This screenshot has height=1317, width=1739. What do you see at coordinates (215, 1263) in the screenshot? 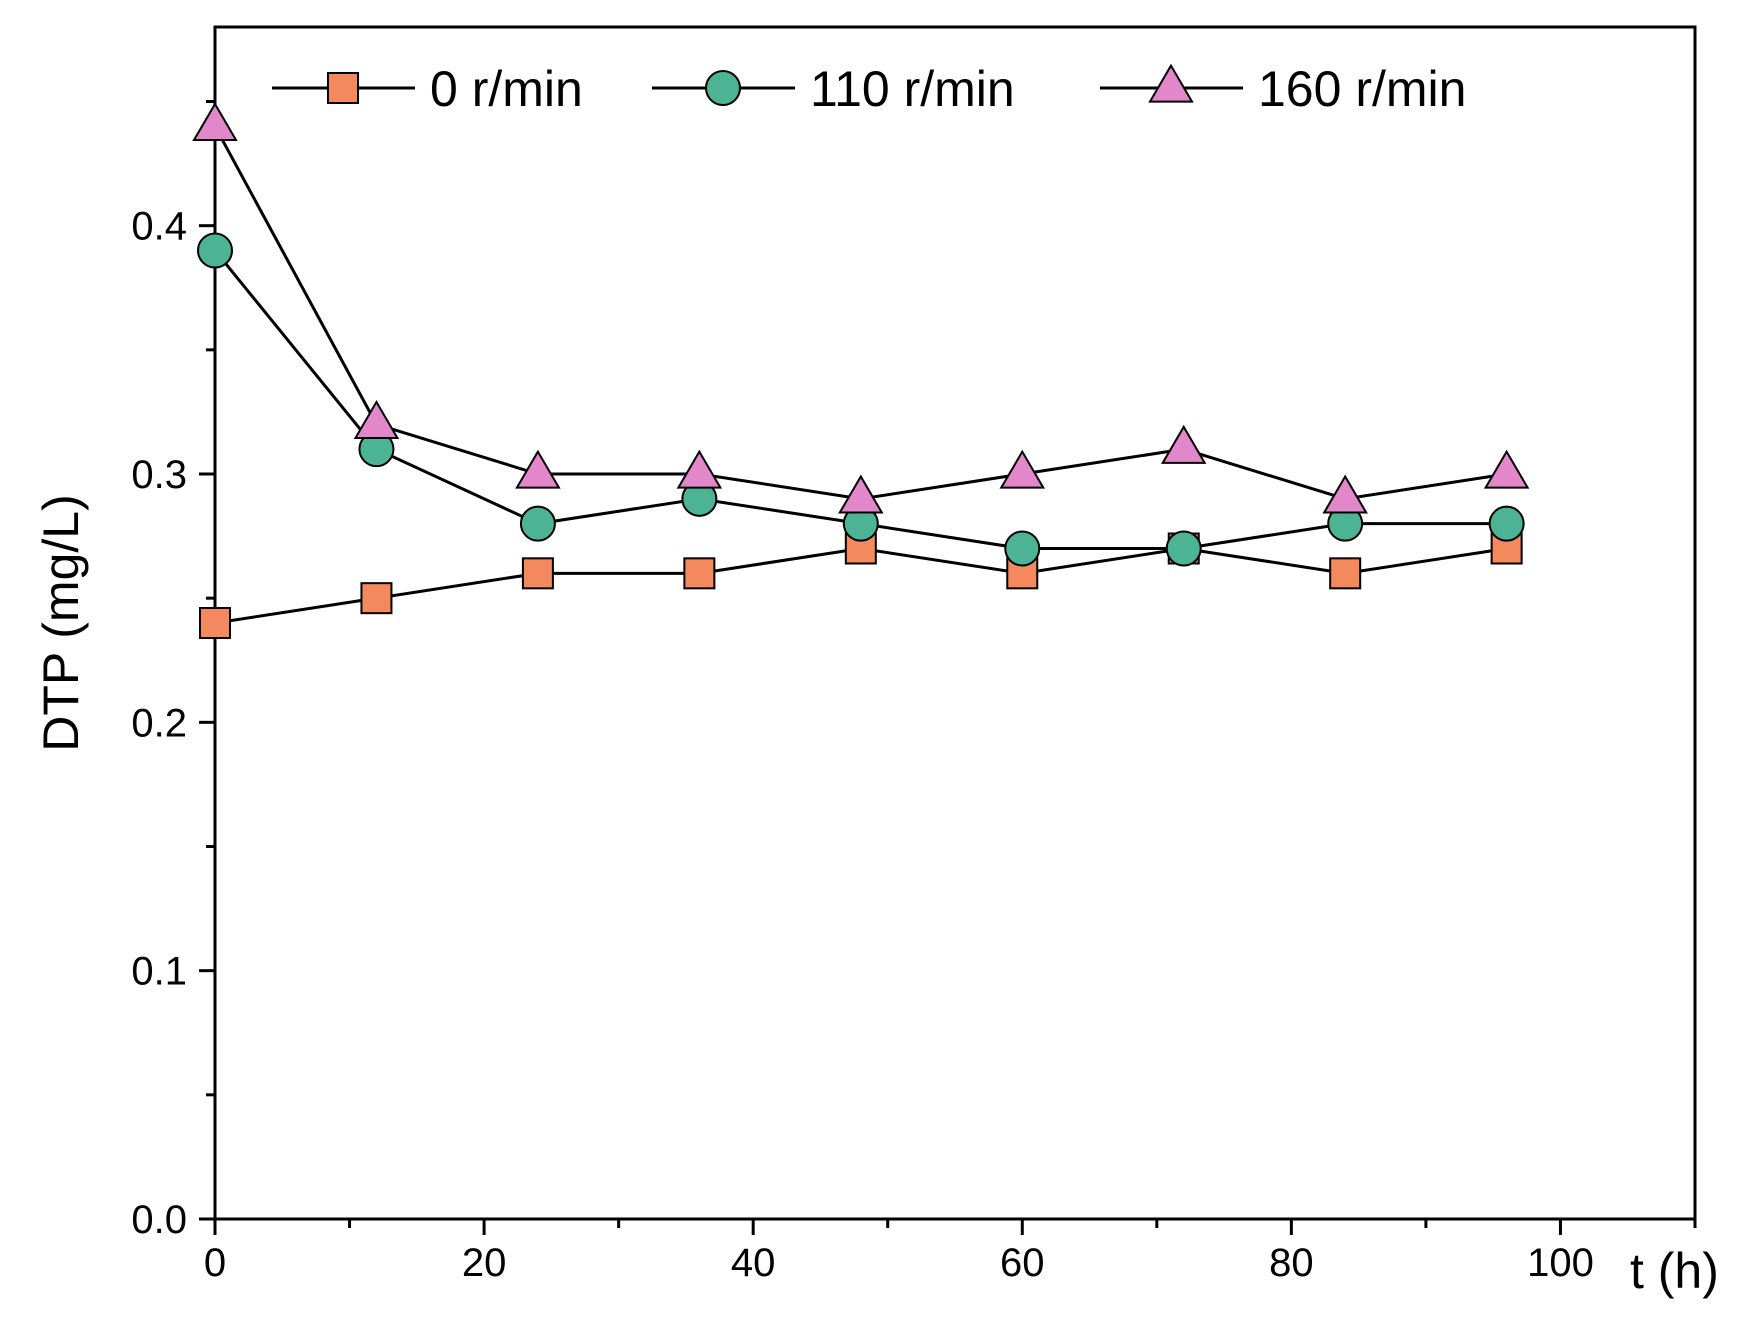
I see `x-tick-label: 0` at bounding box center [215, 1263].